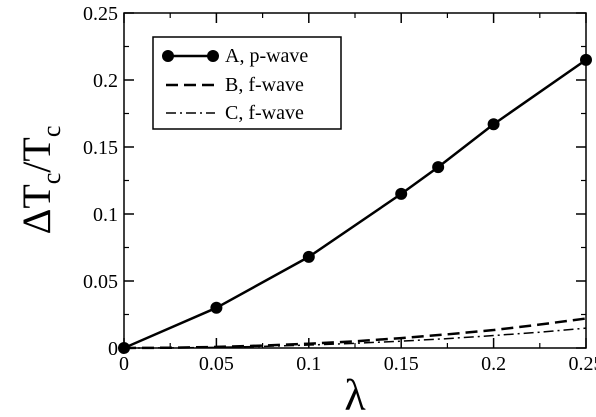 The width and height of the screenshot is (596, 417). What do you see at coordinates (105, 81) in the screenshot?
I see `y-tick-label: 0.2` at bounding box center [105, 81].